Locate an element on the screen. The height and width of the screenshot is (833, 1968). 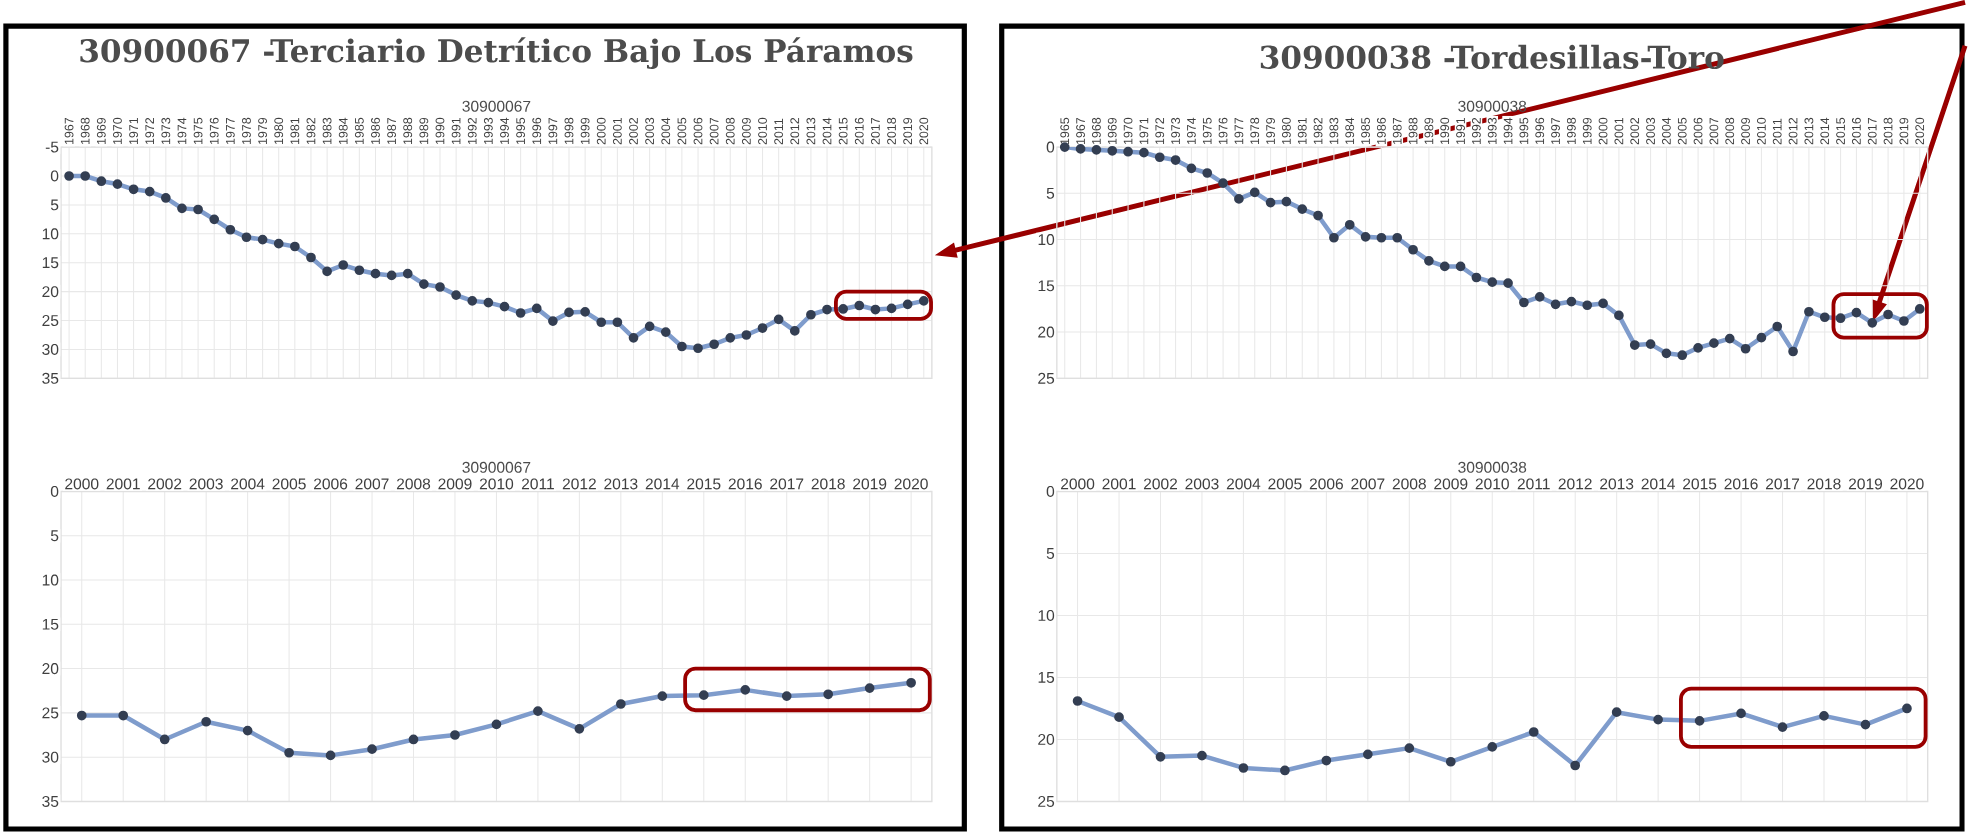
x-tick-label: 1975 is located at coordinates (198, 131).